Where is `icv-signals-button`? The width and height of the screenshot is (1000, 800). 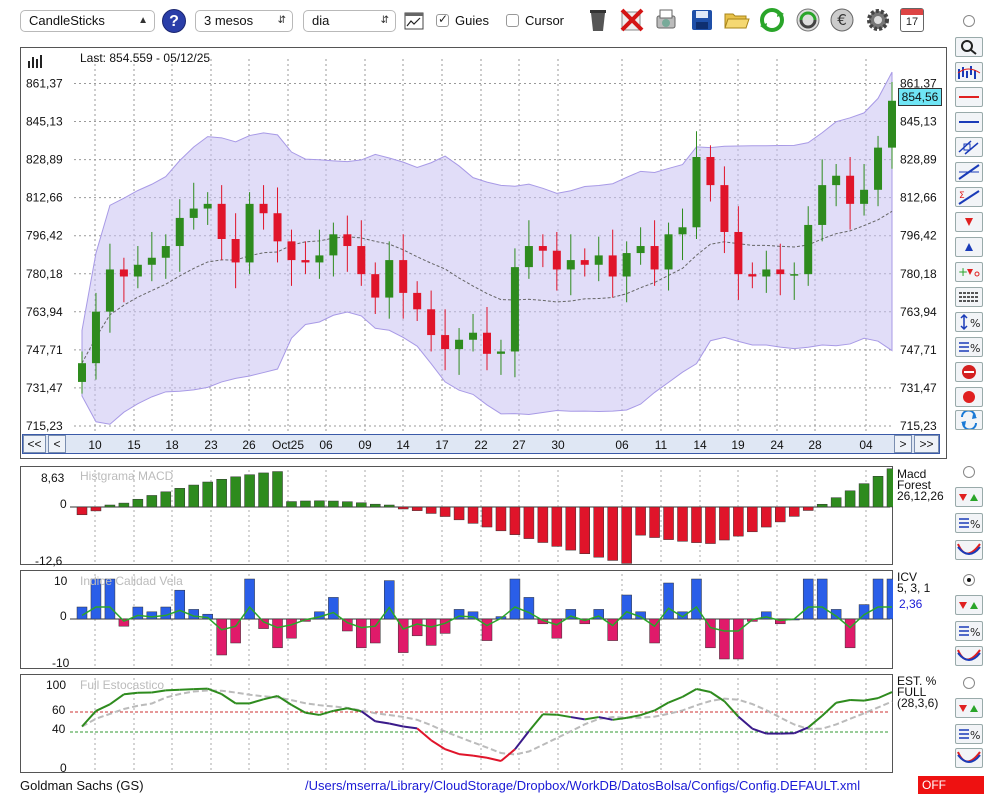
icv-signals-button is located at coordinates (969, 605).